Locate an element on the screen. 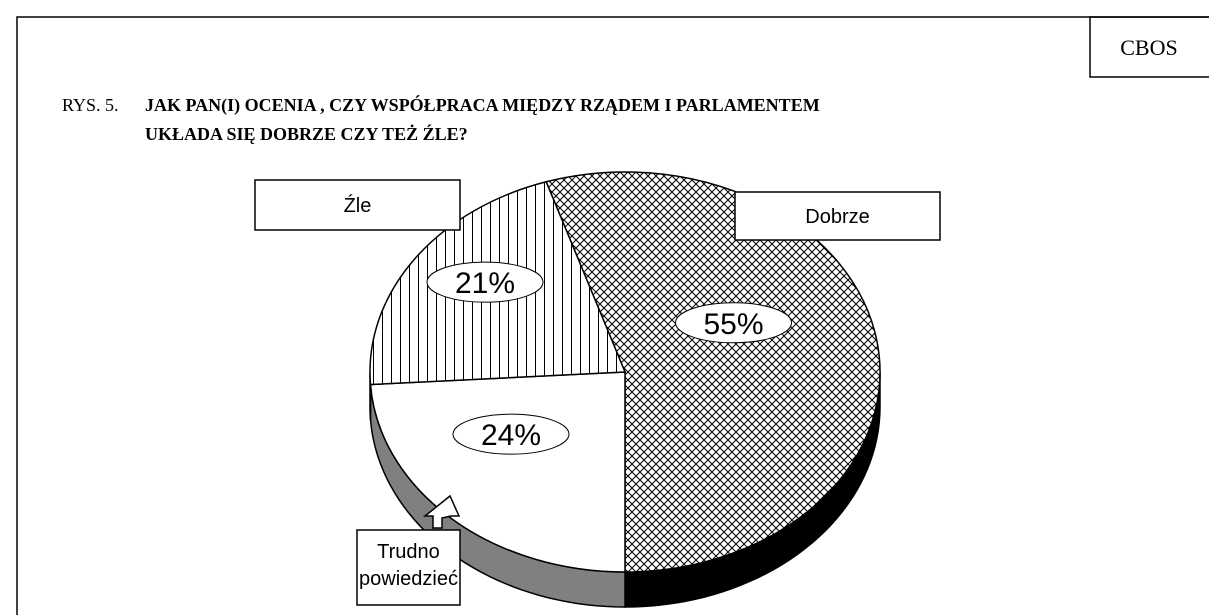 This screenshot has width=1209, height=615. source: CBOS is located at coordinates (1148, 47).